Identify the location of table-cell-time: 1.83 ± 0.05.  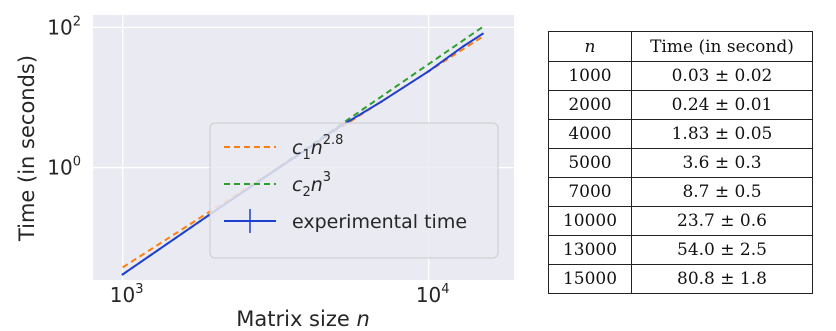
(722, 134).